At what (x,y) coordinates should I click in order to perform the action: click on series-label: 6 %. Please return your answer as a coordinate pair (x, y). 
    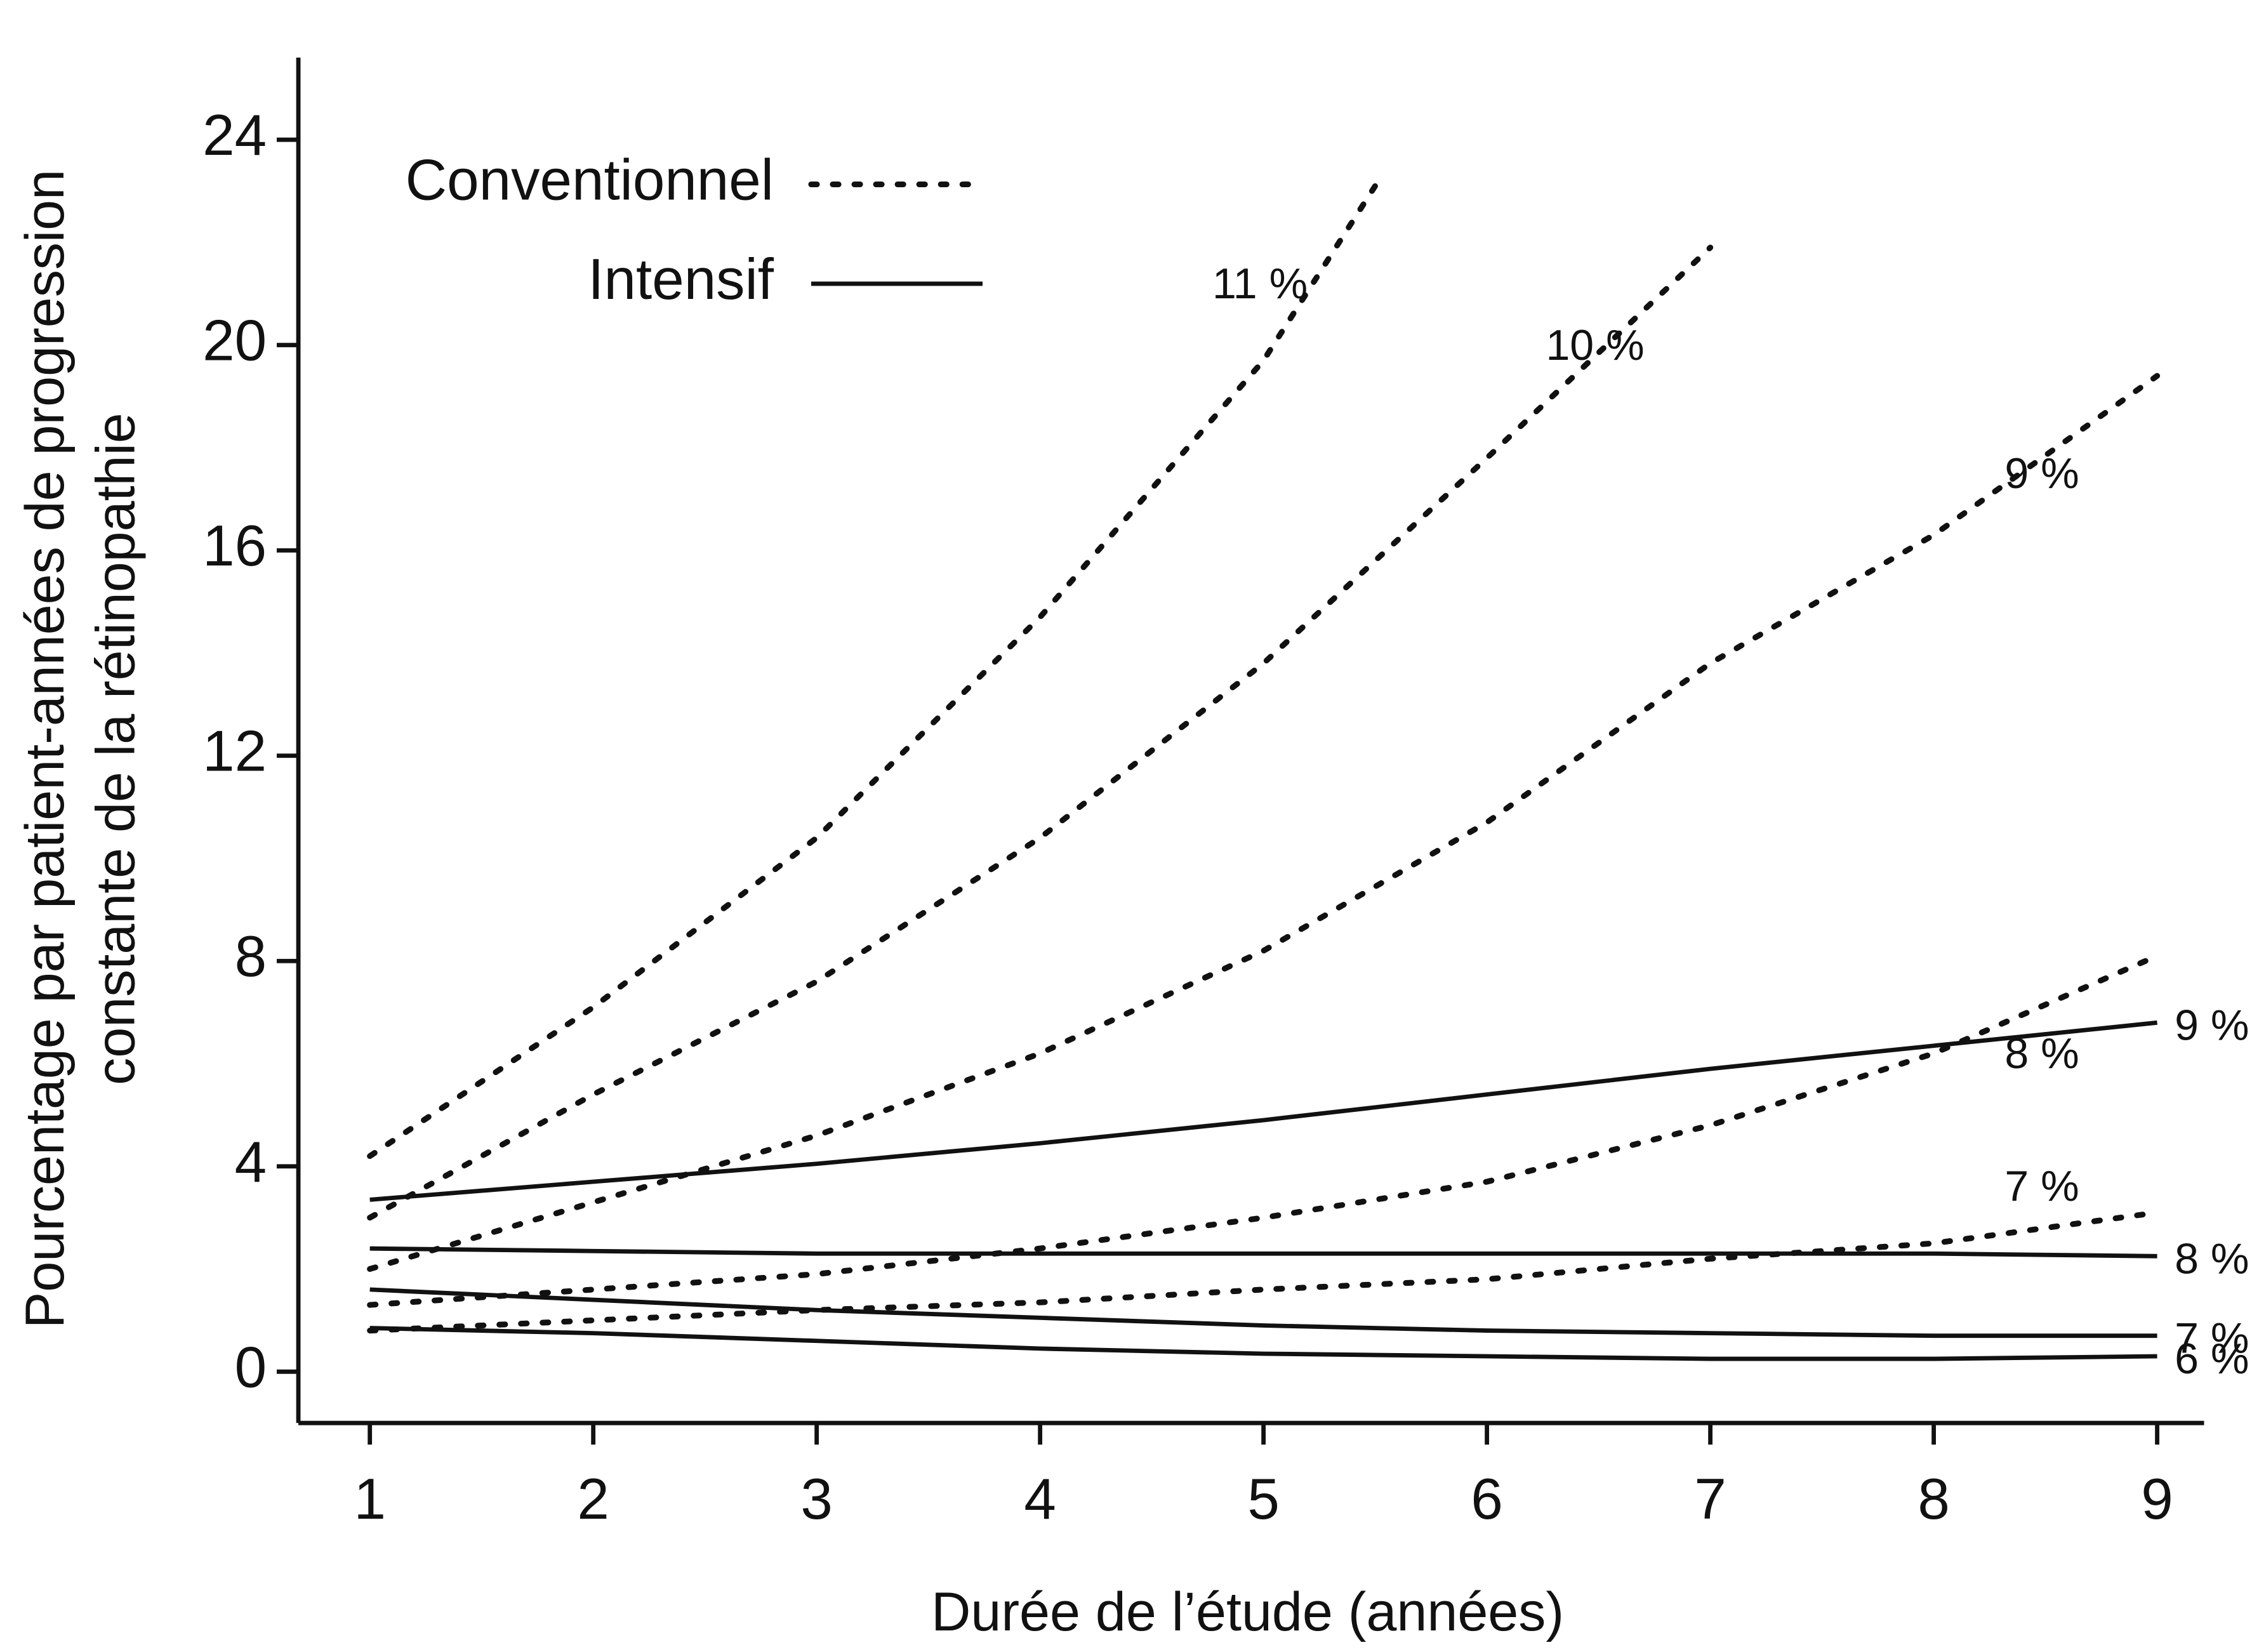
    Looking at the image, I should click on (2212, 1359).